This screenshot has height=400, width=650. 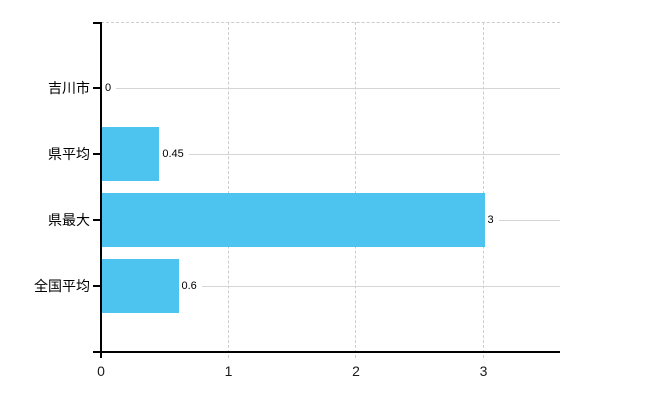 What do you see at coordinates (62, 286) in the screenshot?
I see `category-label: 全国平均` at bounding box center [62, 286].